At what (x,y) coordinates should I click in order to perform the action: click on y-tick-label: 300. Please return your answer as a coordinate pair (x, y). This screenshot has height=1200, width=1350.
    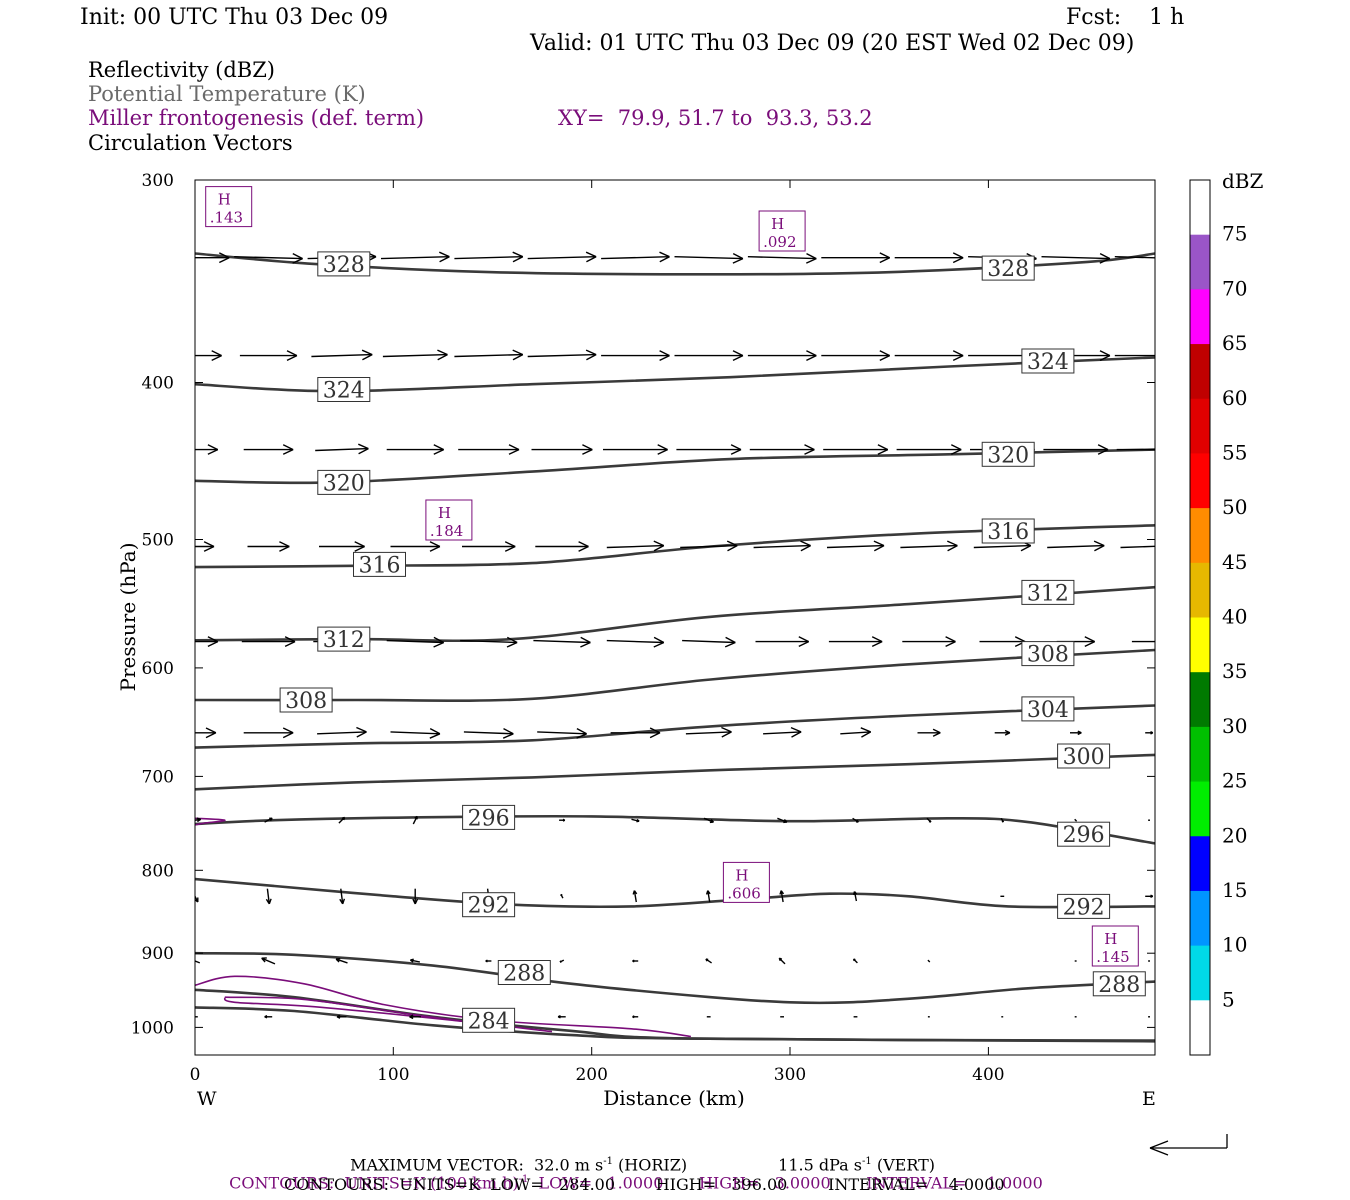
    Looking at the image, I should click on (158, 181).